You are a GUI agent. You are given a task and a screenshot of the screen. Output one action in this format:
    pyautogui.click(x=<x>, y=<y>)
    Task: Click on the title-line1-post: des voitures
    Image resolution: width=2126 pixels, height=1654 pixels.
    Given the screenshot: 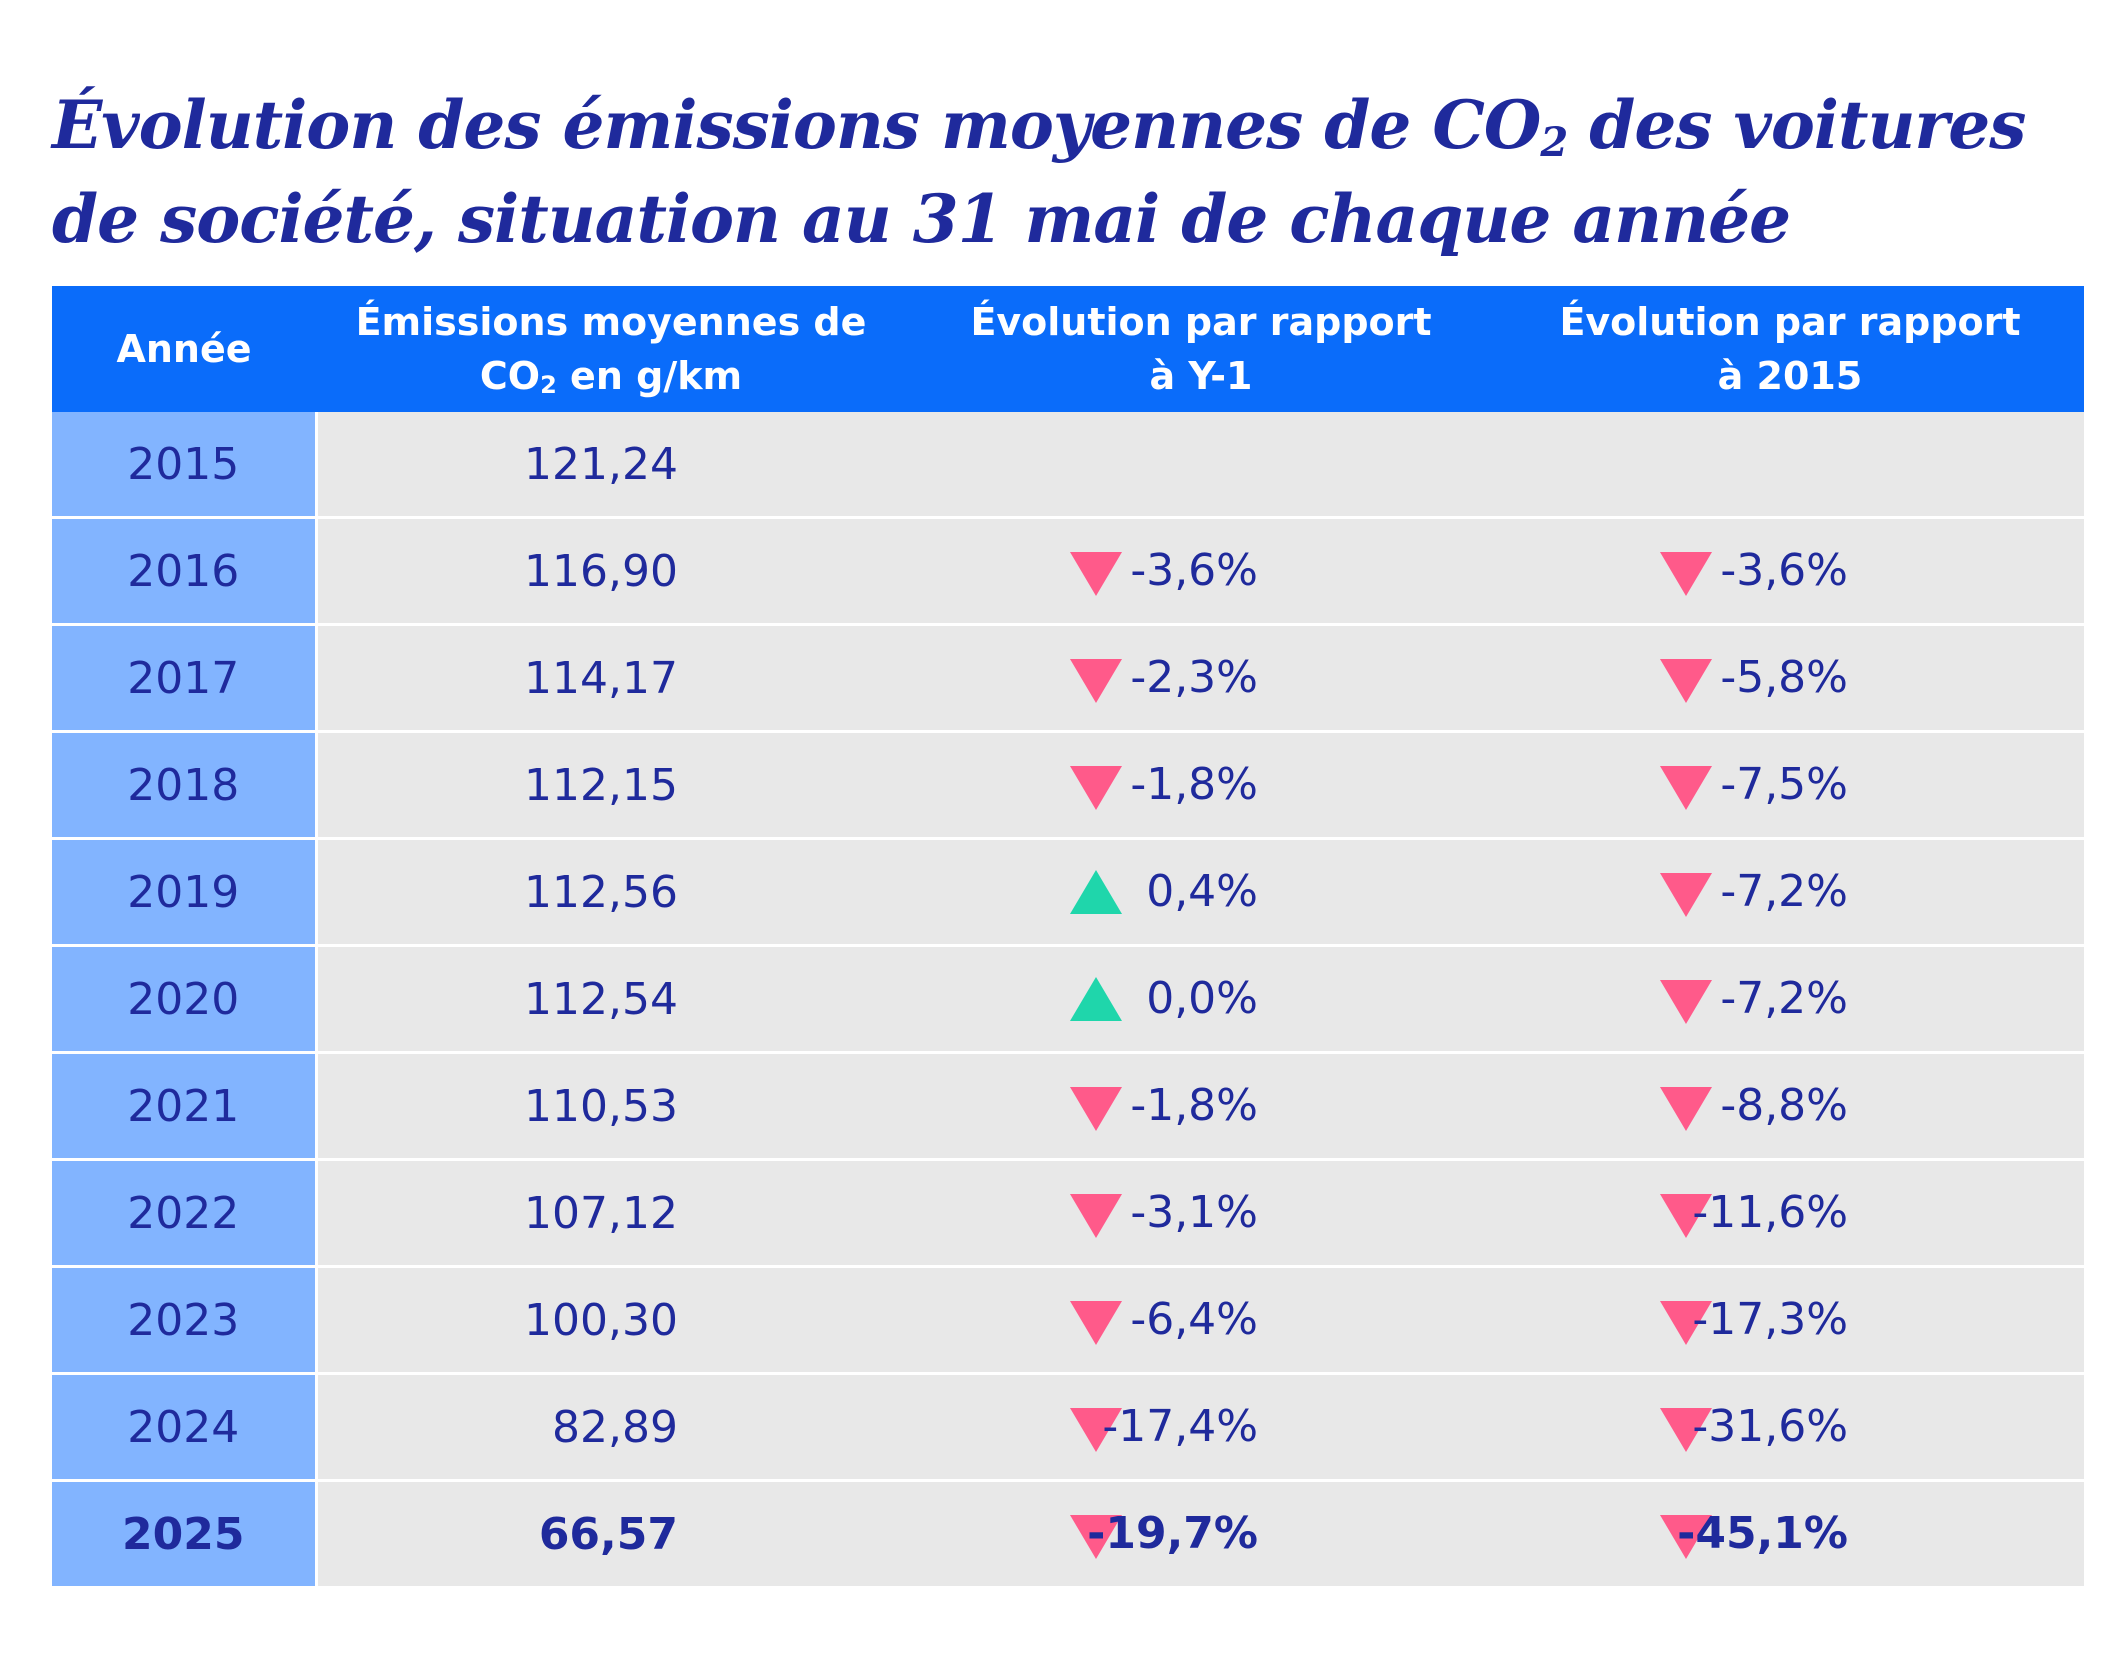 What is the action you would take?
    pyautogui.click(x=1796, y=125)
    